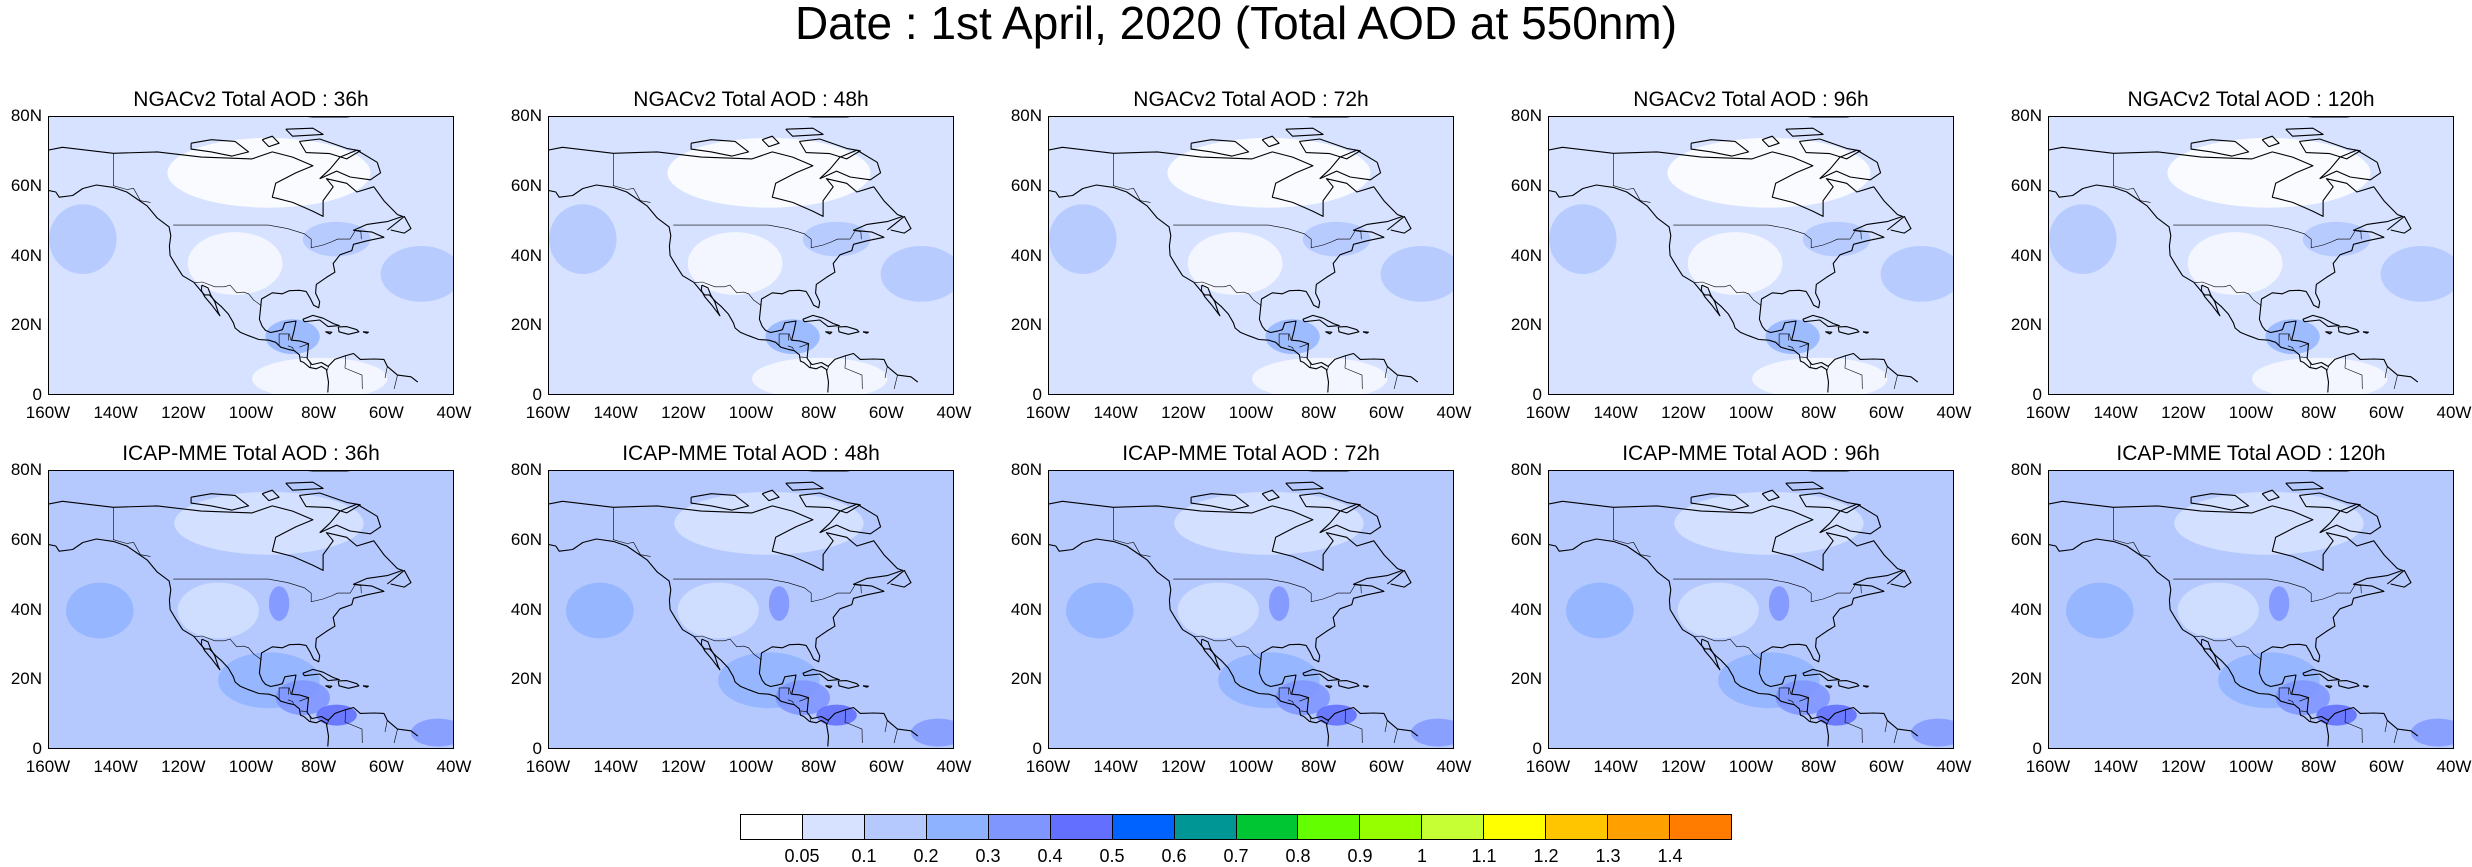 This screenshot has height=867, width=2472. I want to click on panel-title: ICAP-MME Total AOD : 36h, so click(251, 453).